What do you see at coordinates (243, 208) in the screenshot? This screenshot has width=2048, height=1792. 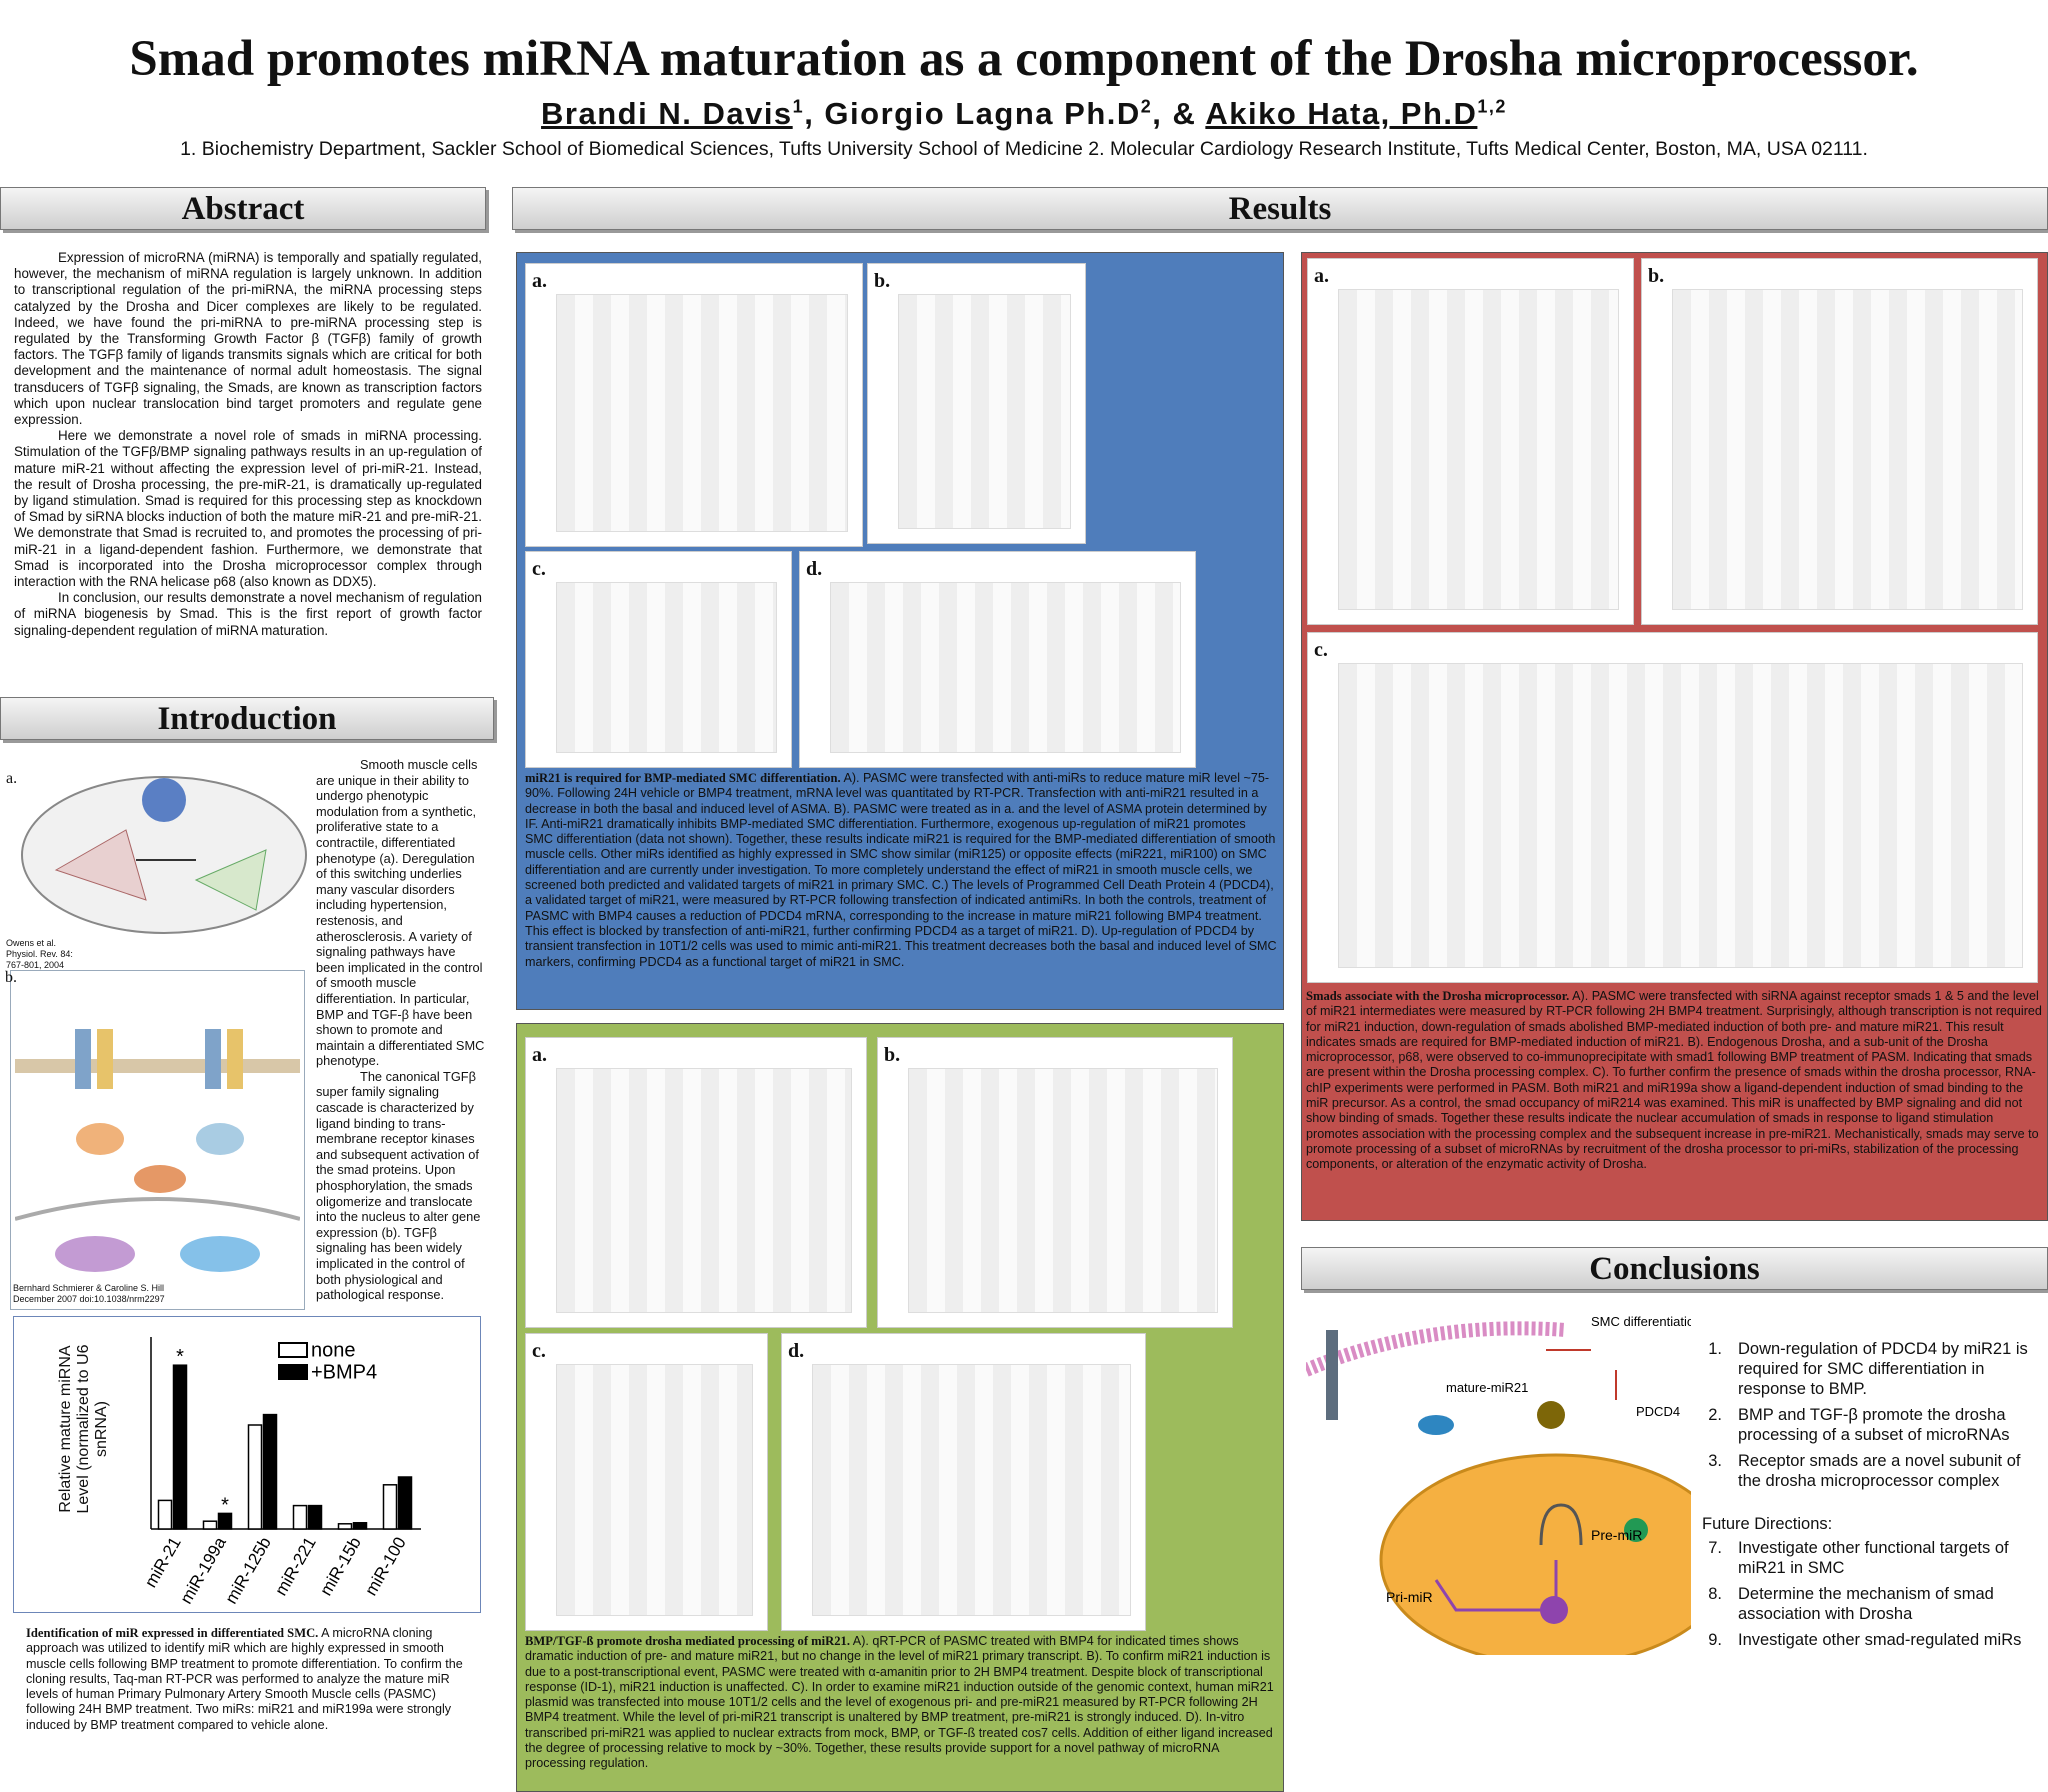 I see `section-header: Abstract` at bounding box center [243, 208].